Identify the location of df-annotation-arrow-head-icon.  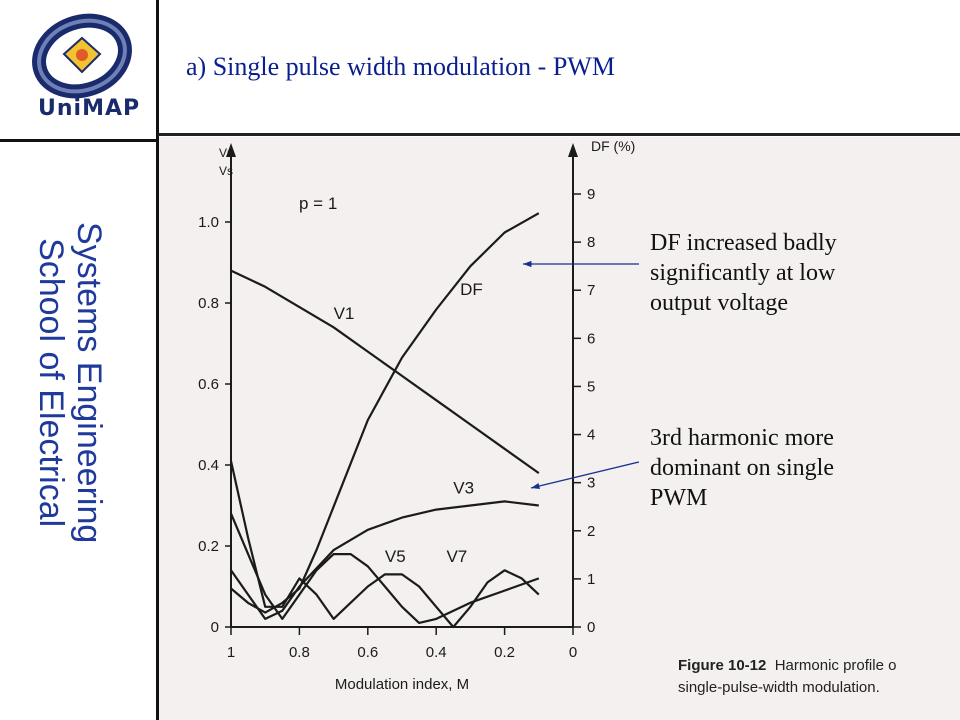
(527, 264).